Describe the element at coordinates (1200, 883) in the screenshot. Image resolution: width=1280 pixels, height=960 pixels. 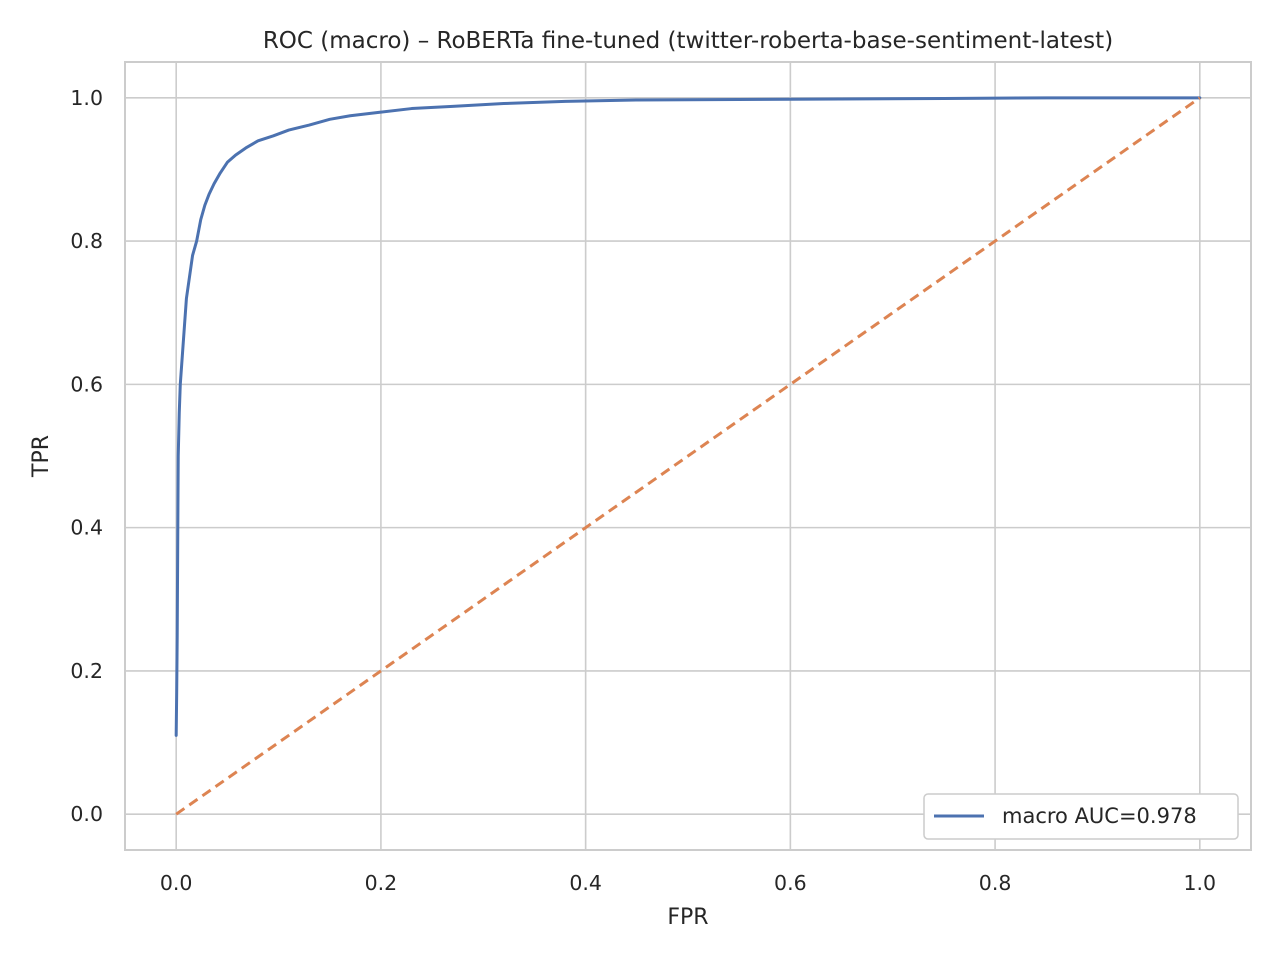
I see `x-tick-label: 1.0` at that location.